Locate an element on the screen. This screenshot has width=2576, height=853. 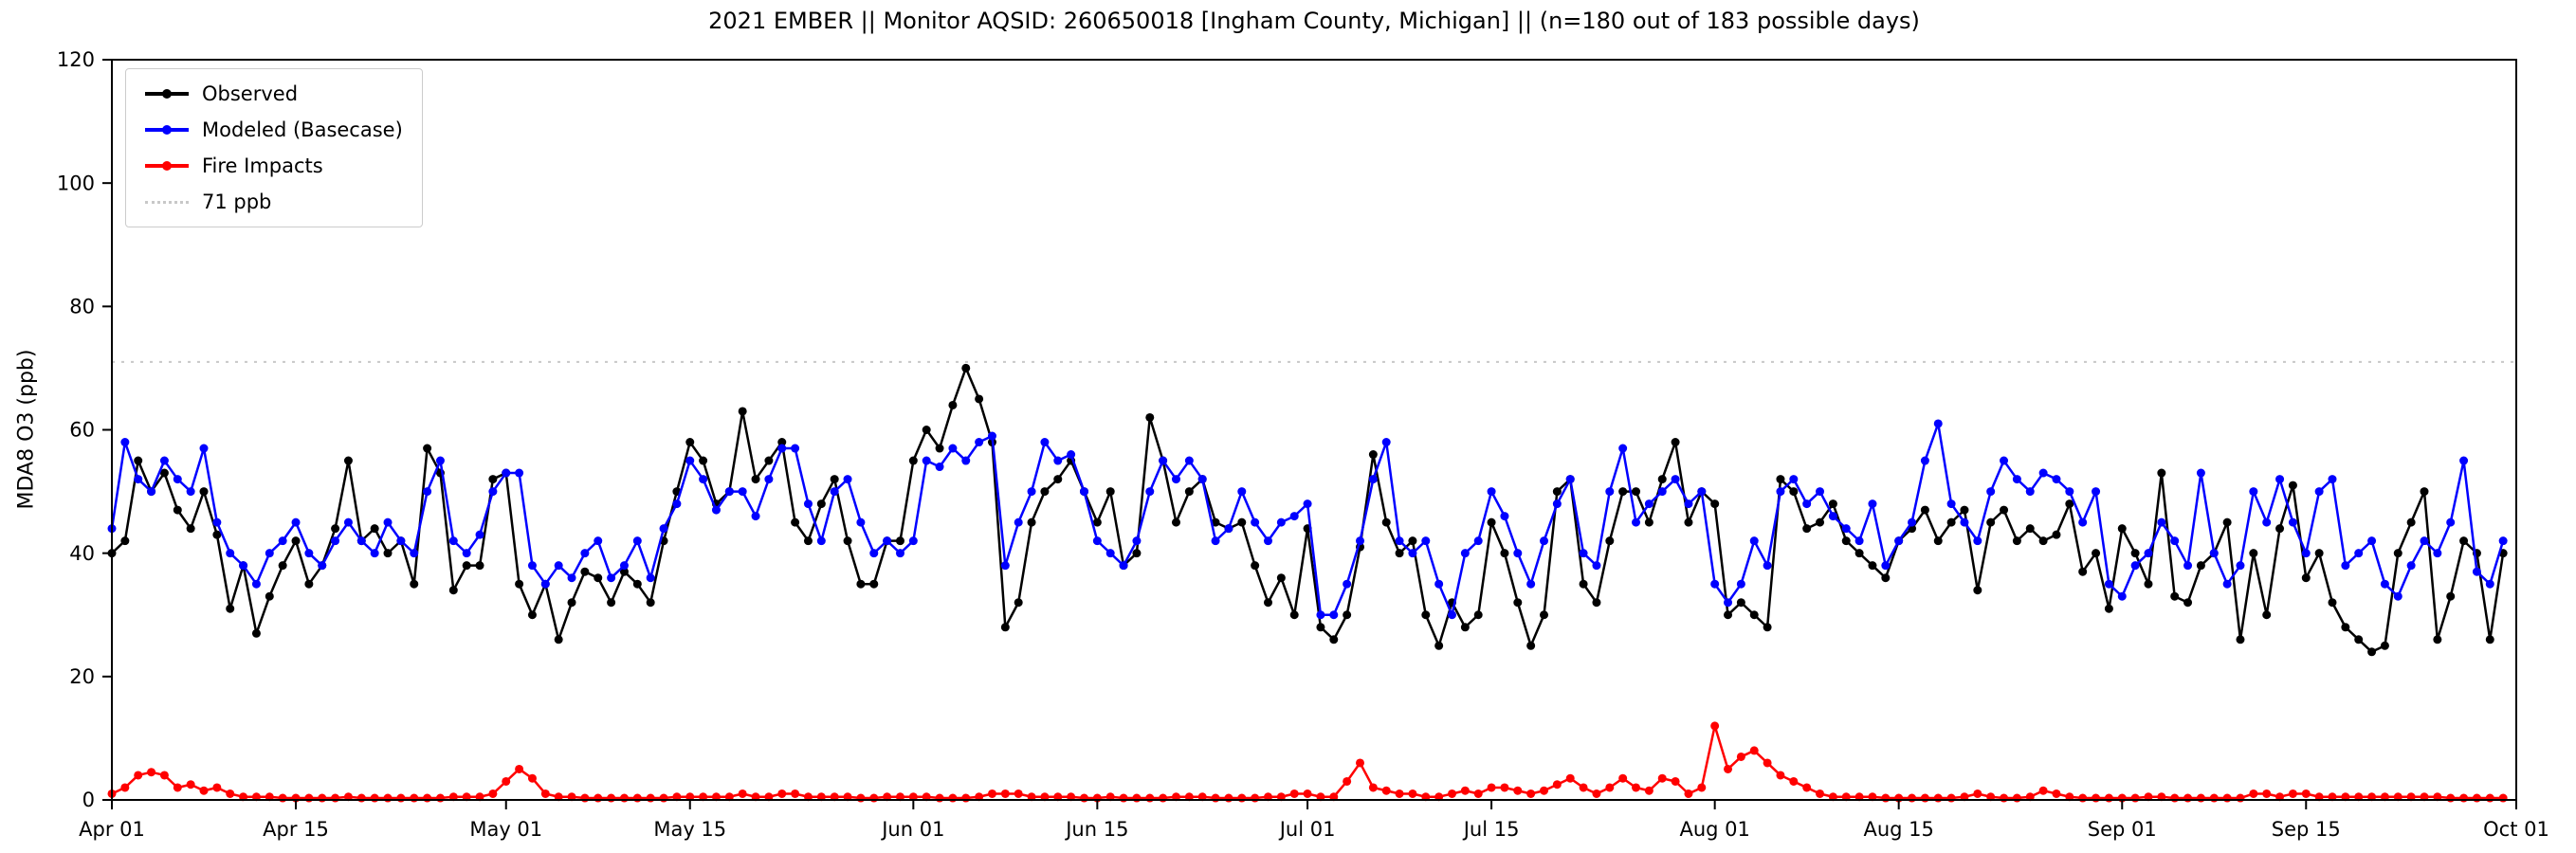
x-tick-label: Jun 01 is located at coordinates (912, 829).